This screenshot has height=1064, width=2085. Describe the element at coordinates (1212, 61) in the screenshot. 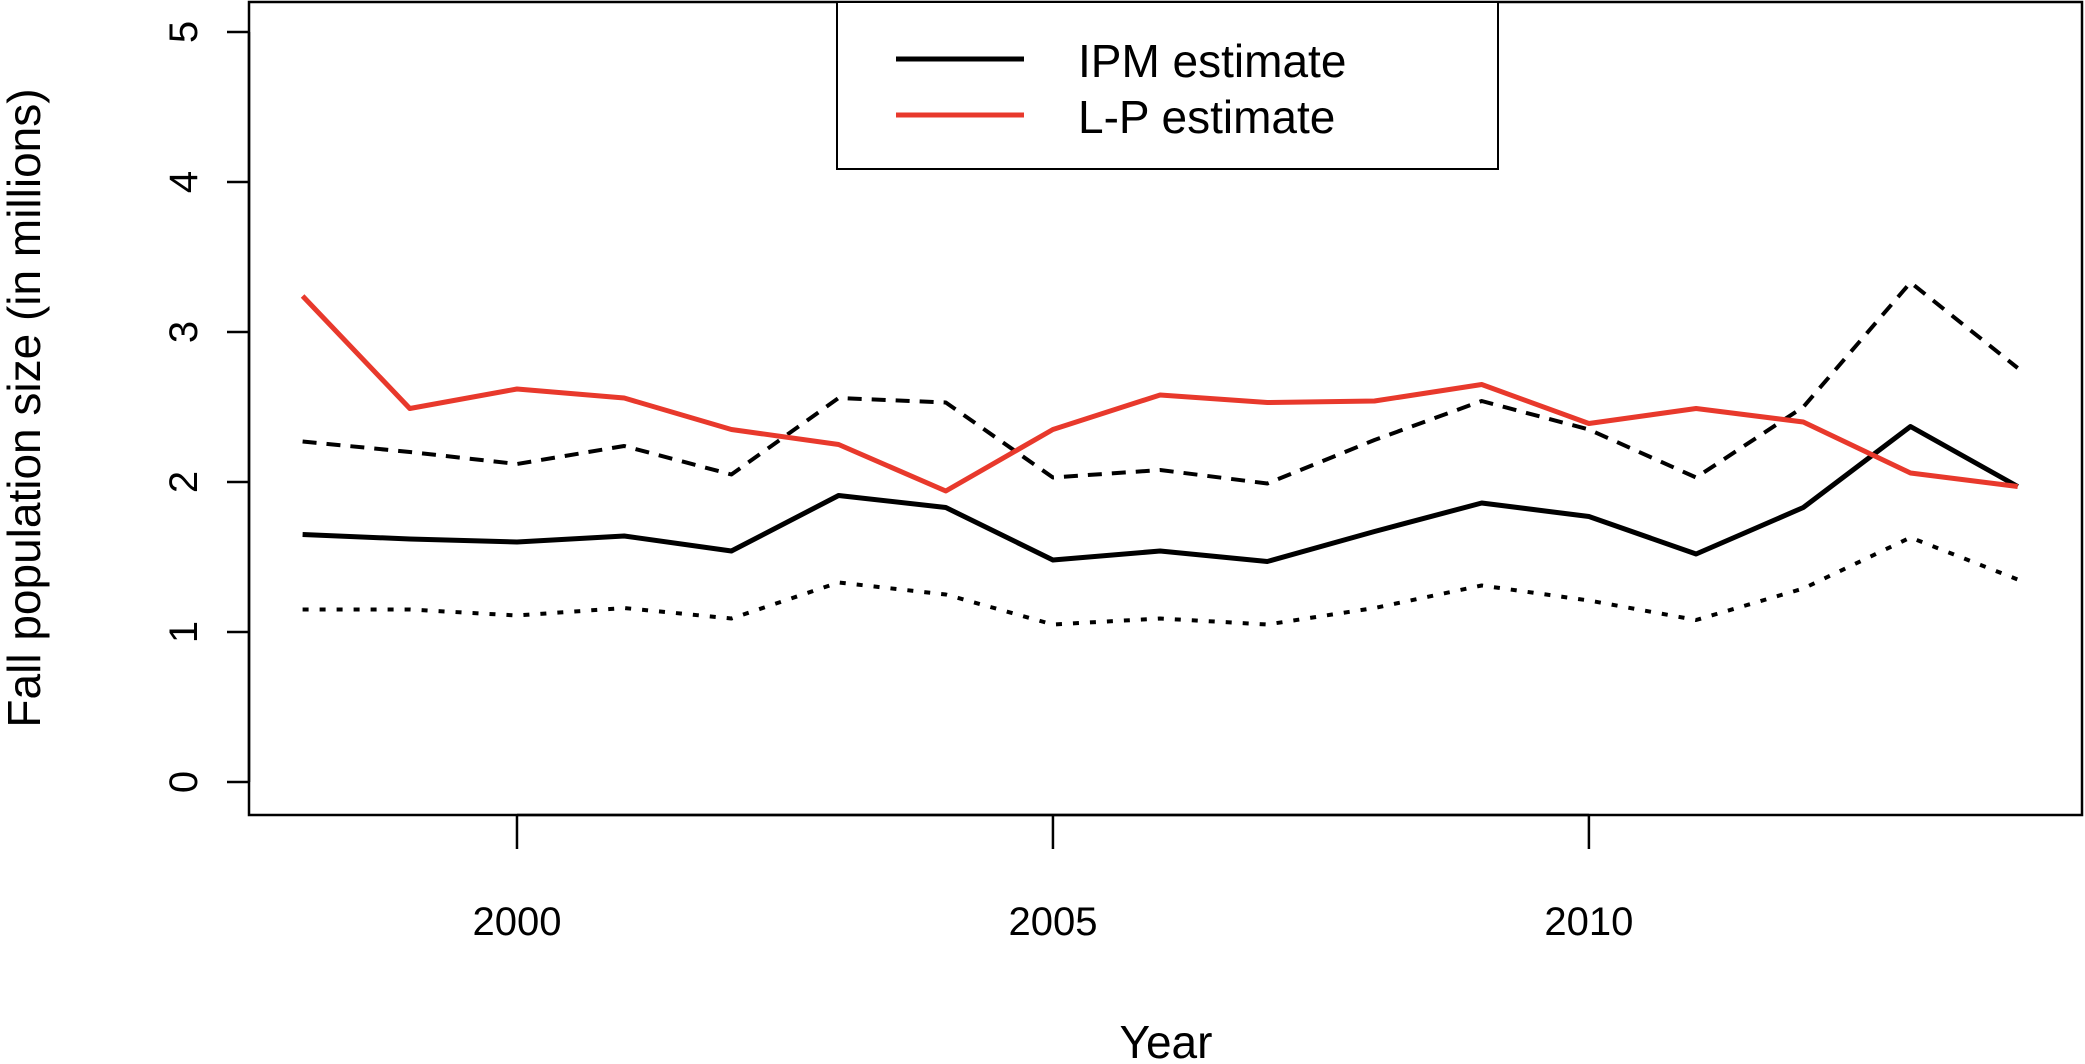

I see `legend-label-ipm: IPM estimate` at that location.